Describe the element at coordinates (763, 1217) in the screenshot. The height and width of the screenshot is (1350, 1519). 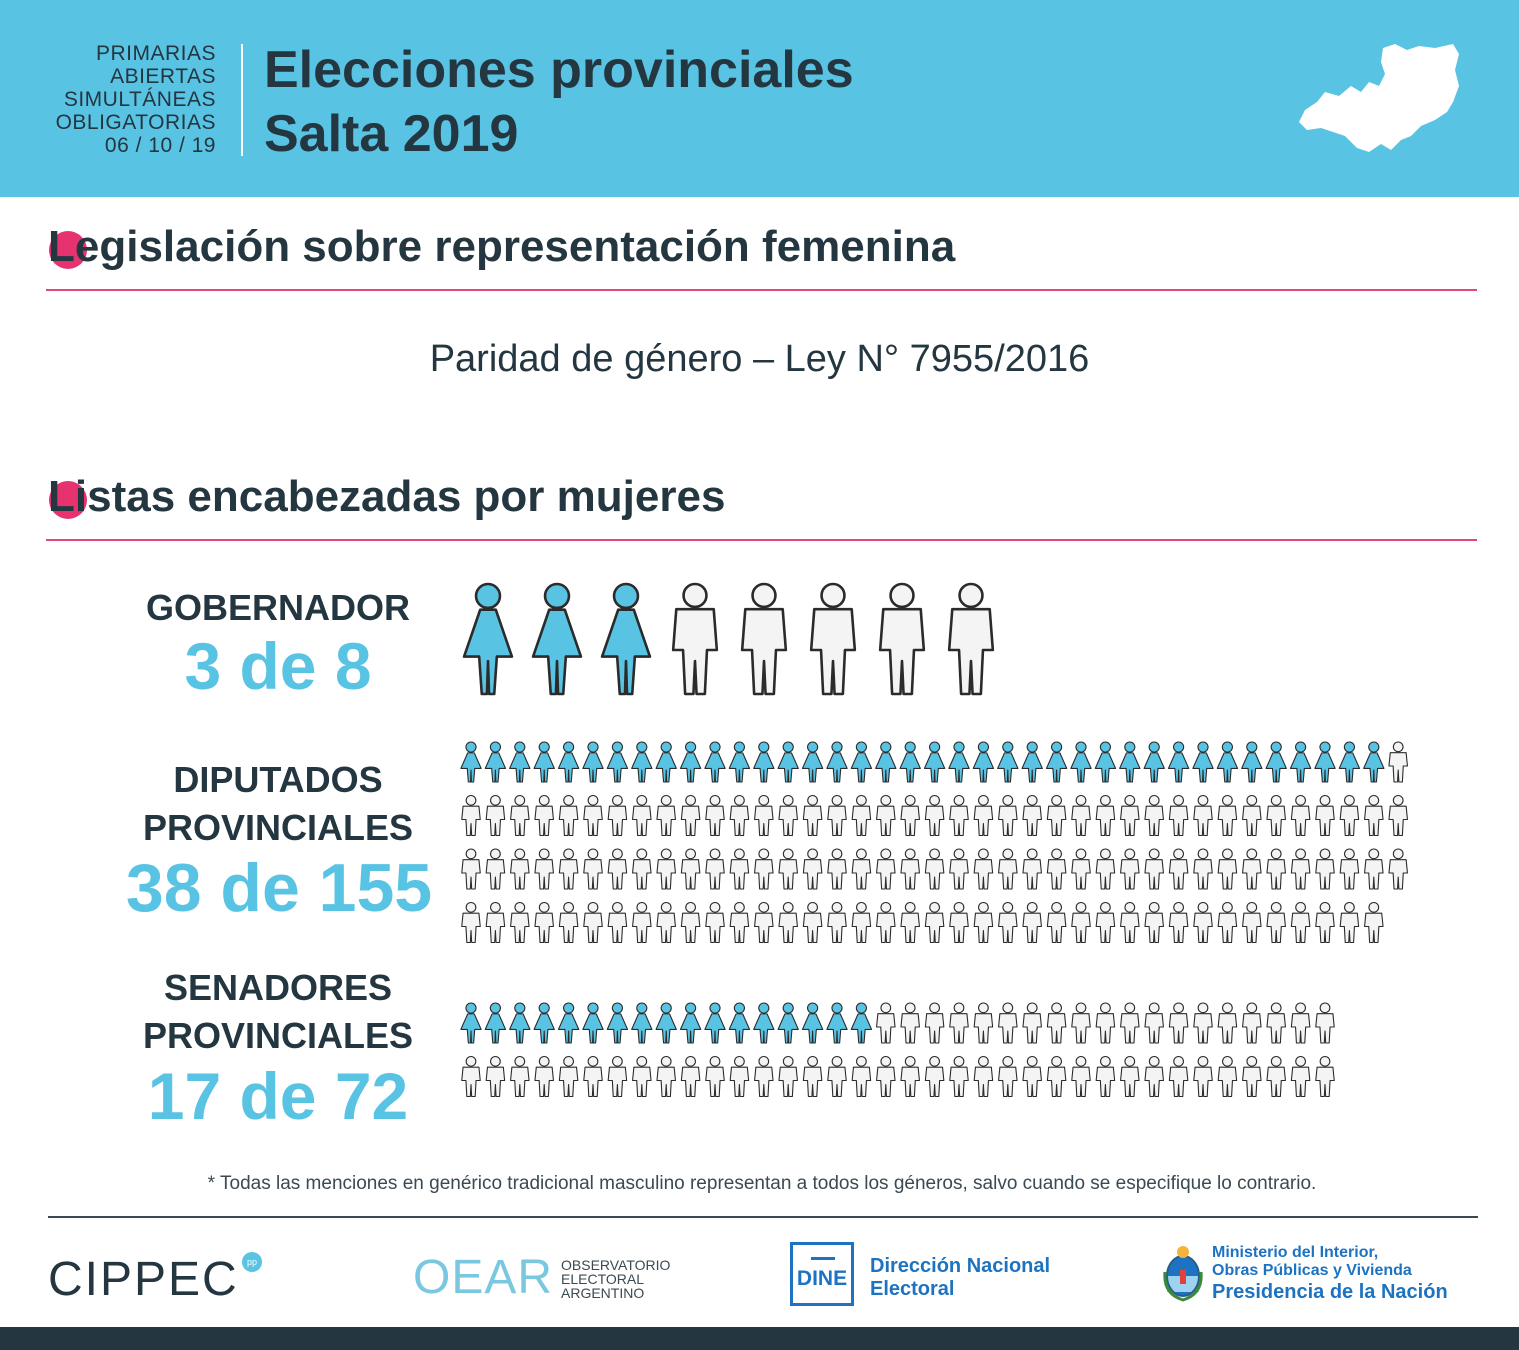
I see `footer-rule` at that location.